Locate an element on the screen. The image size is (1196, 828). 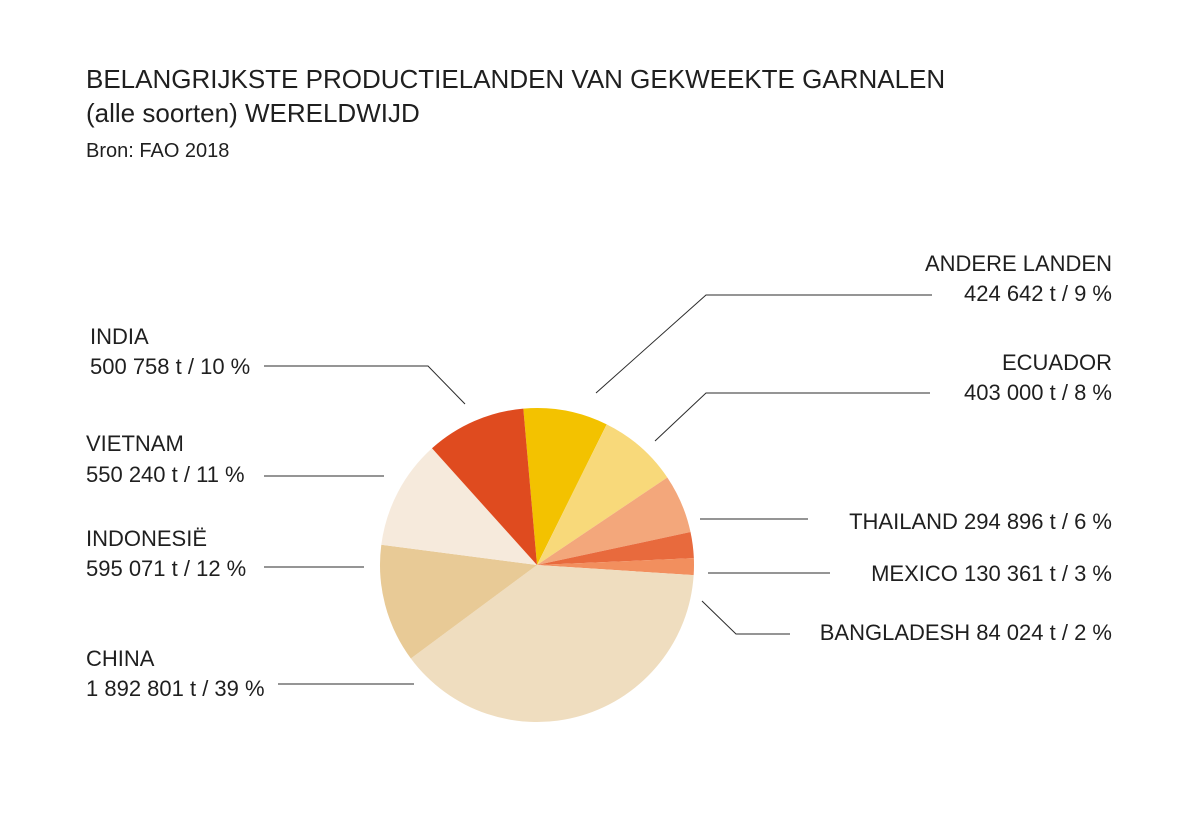
slice-label-thailand: THAILAND 294 896 t / 6 % is located at coordinates (980, 521).